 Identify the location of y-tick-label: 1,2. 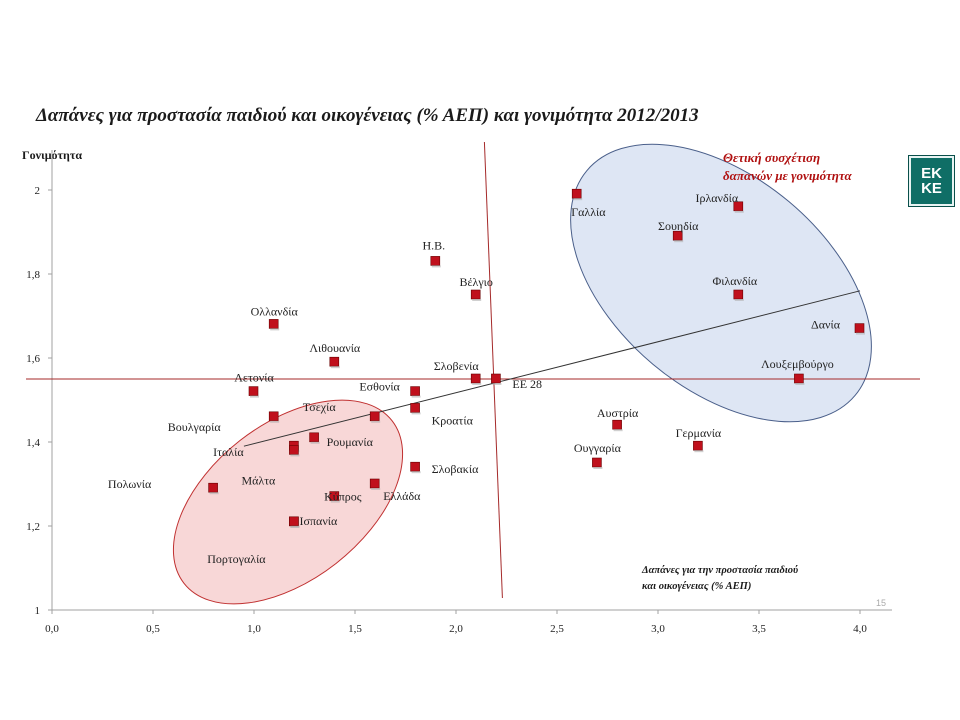
(33, 527).